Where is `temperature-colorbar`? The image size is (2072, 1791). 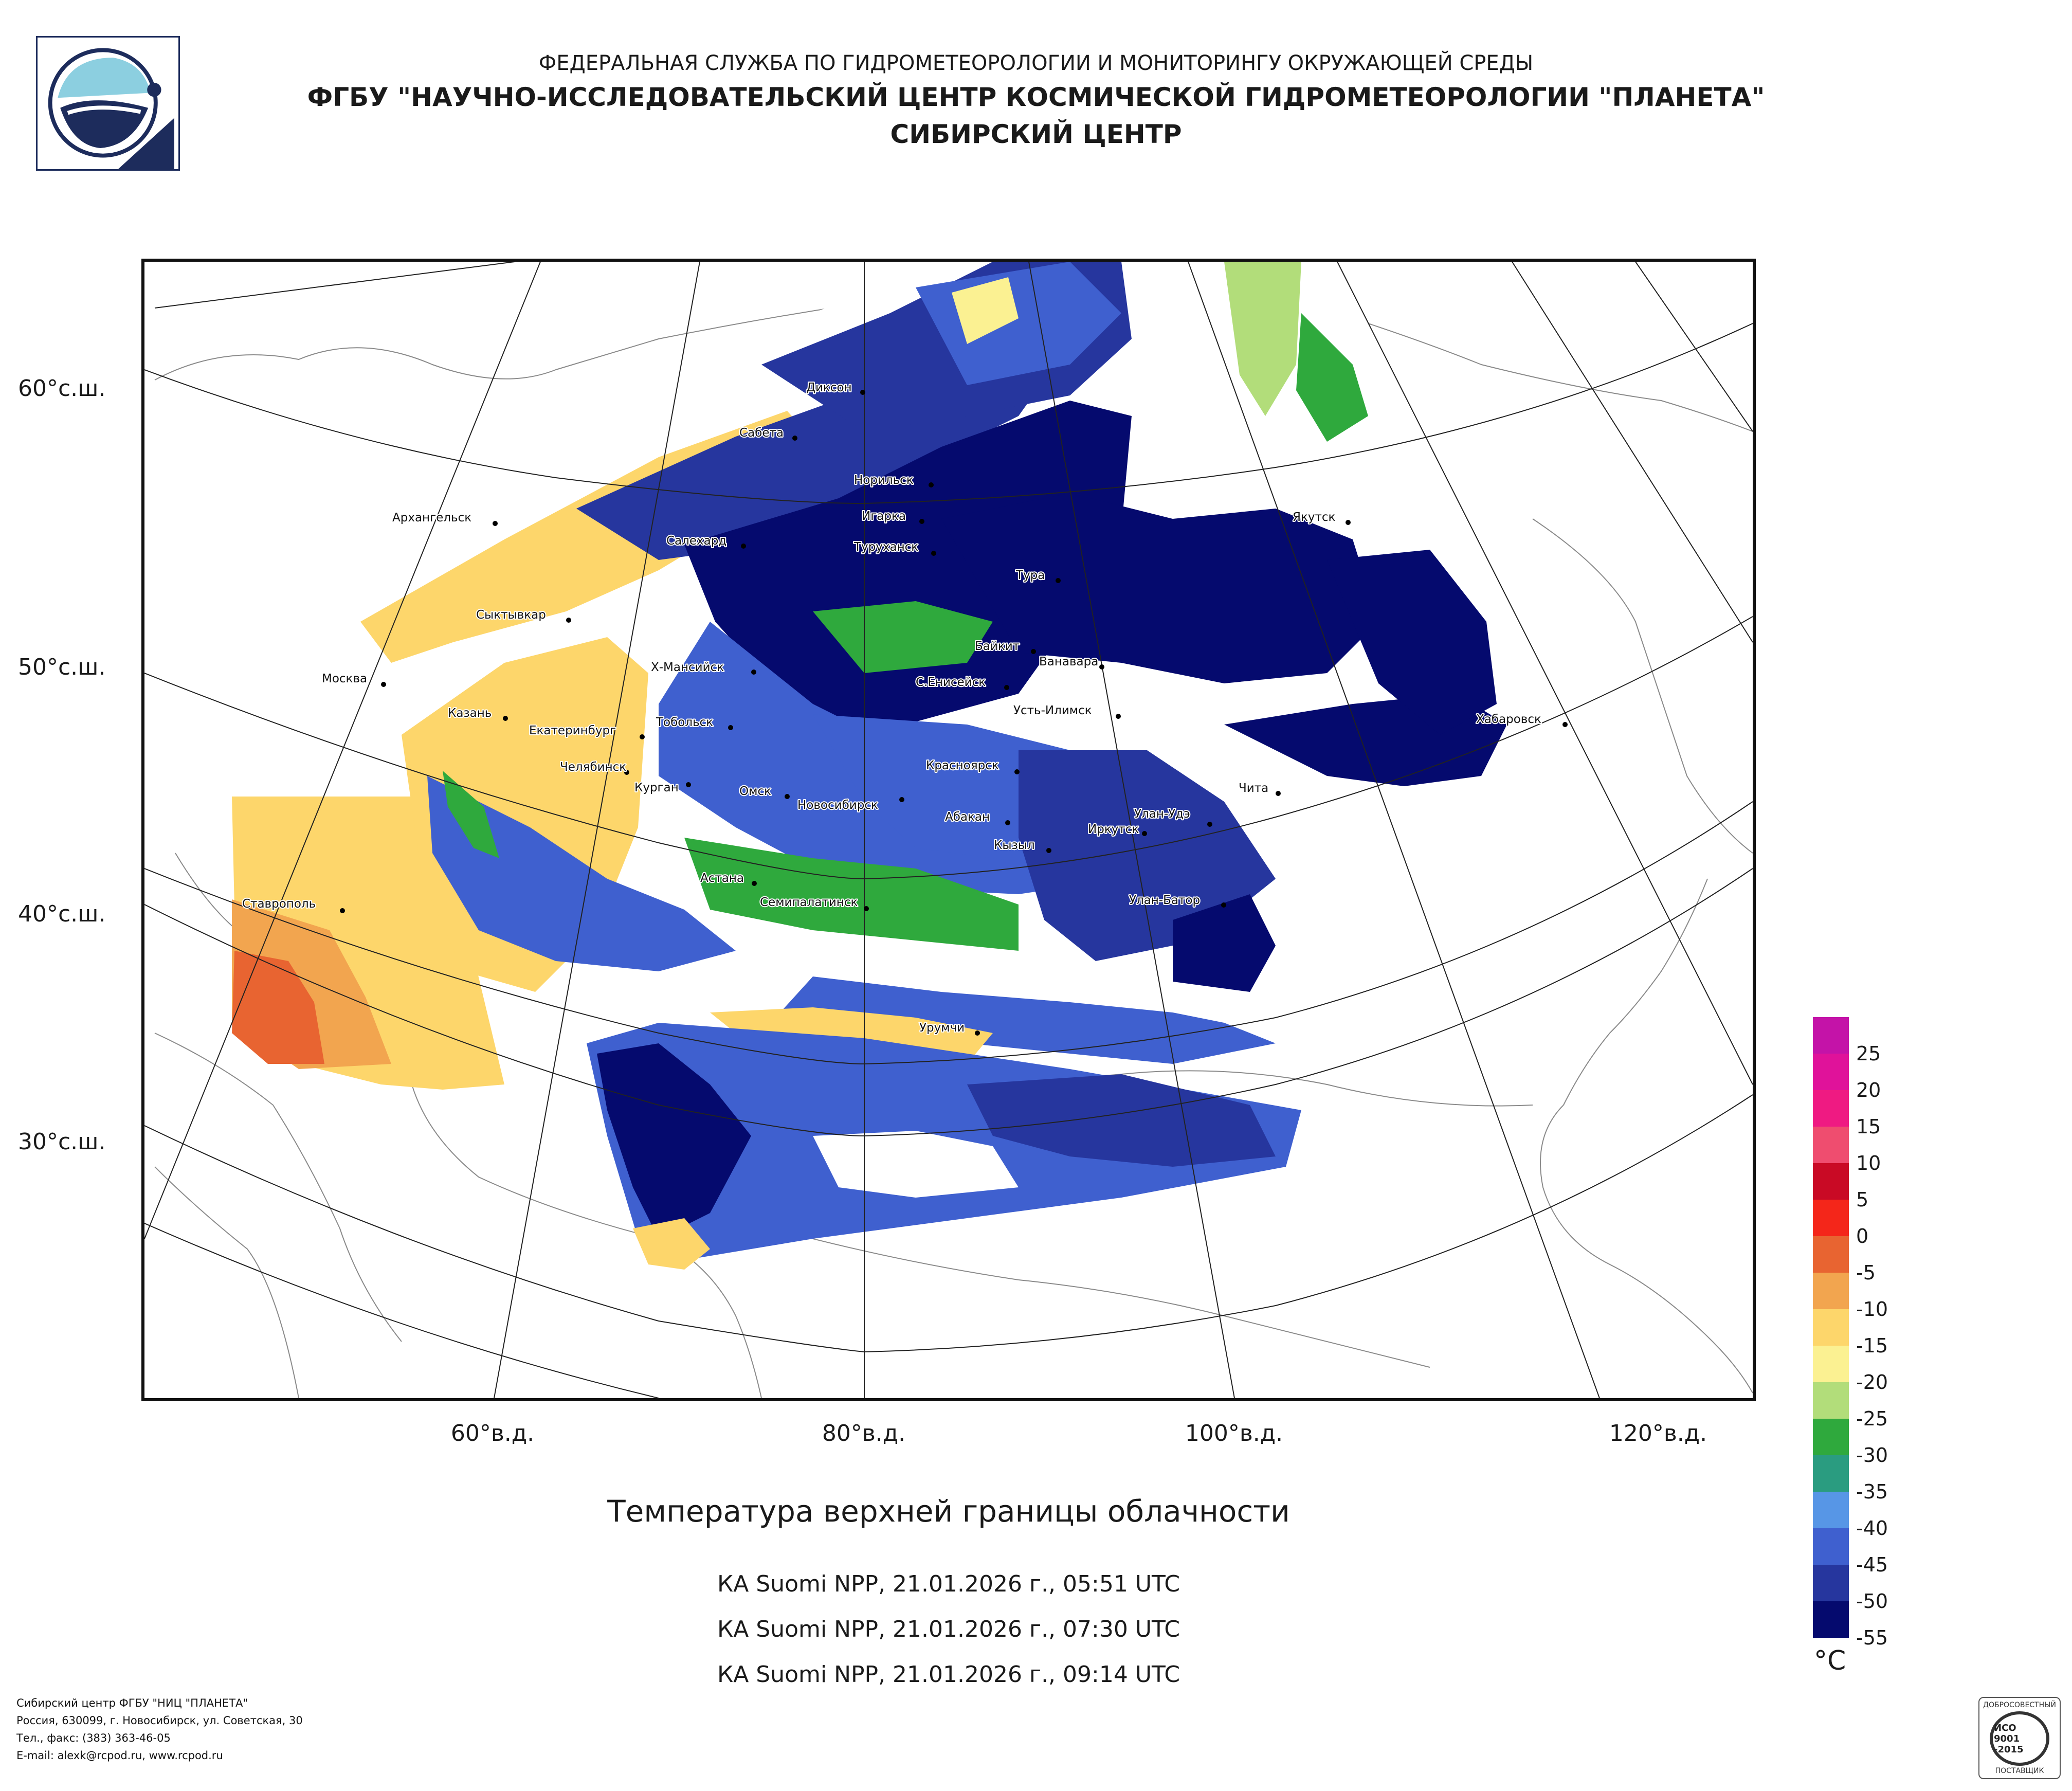
temperature-colorbar is located at coordinates (1831, 1327).